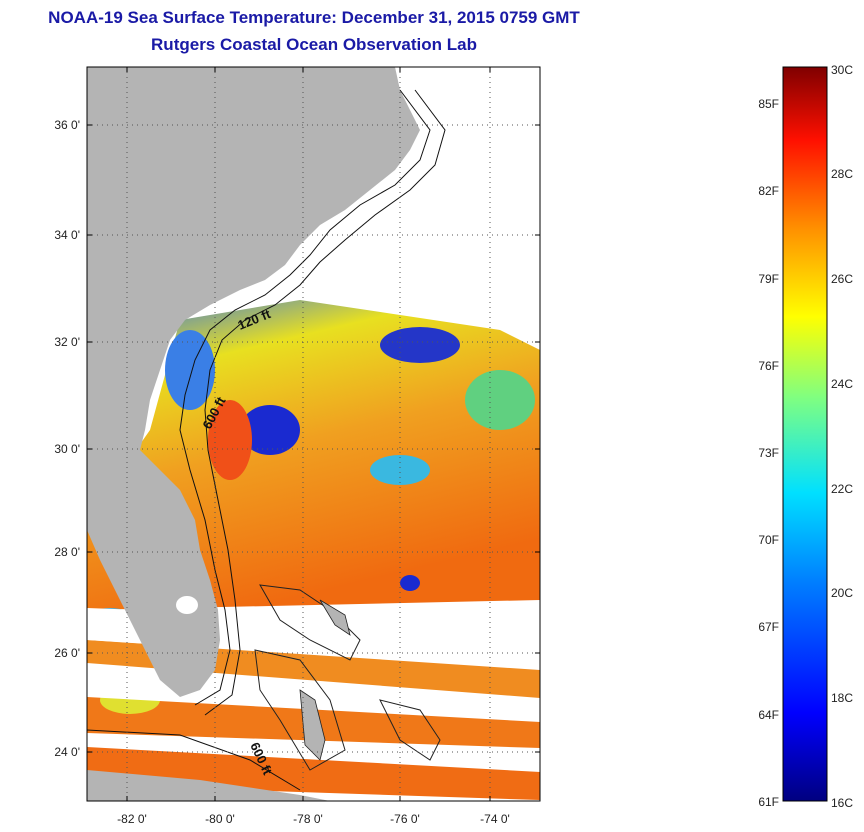 The height and width of the screenshot is (832, 864). What do you see at coordinates (67, 552) in the screenshot?
I see `lat-tick-label: 28 0'` at bounding box center [67, 552].